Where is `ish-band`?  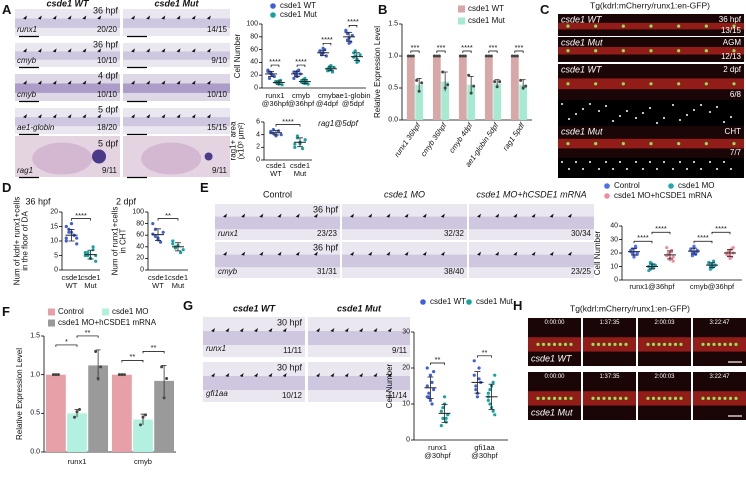
ish-band is located at coordinates (404, 261).